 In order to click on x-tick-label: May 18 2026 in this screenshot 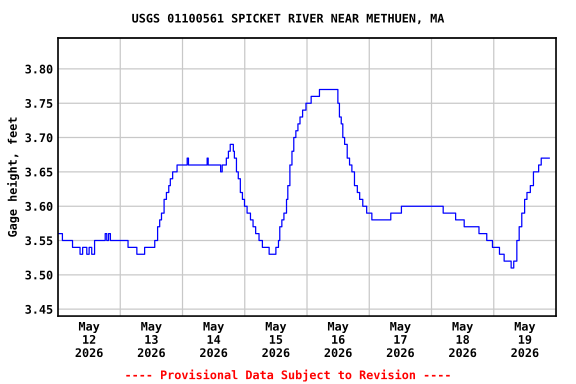, I will do `click(462, 340)`.